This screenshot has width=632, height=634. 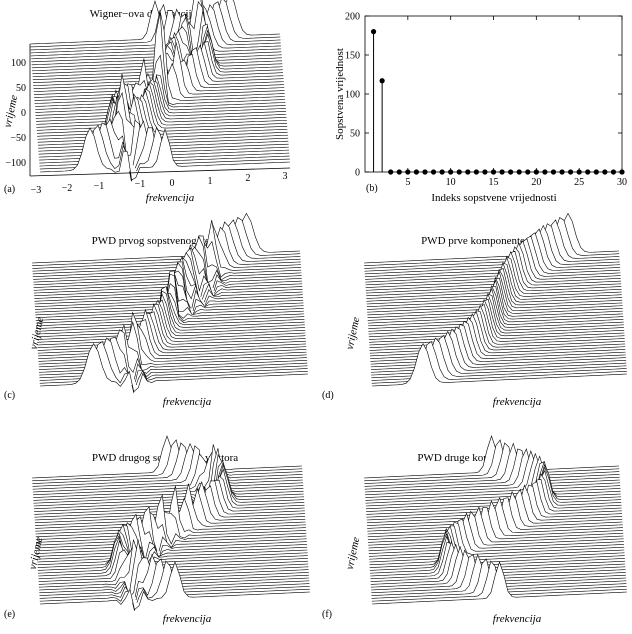 I want to click on panel-a-xlabel: frekvencija, so click(x=170, y=198).